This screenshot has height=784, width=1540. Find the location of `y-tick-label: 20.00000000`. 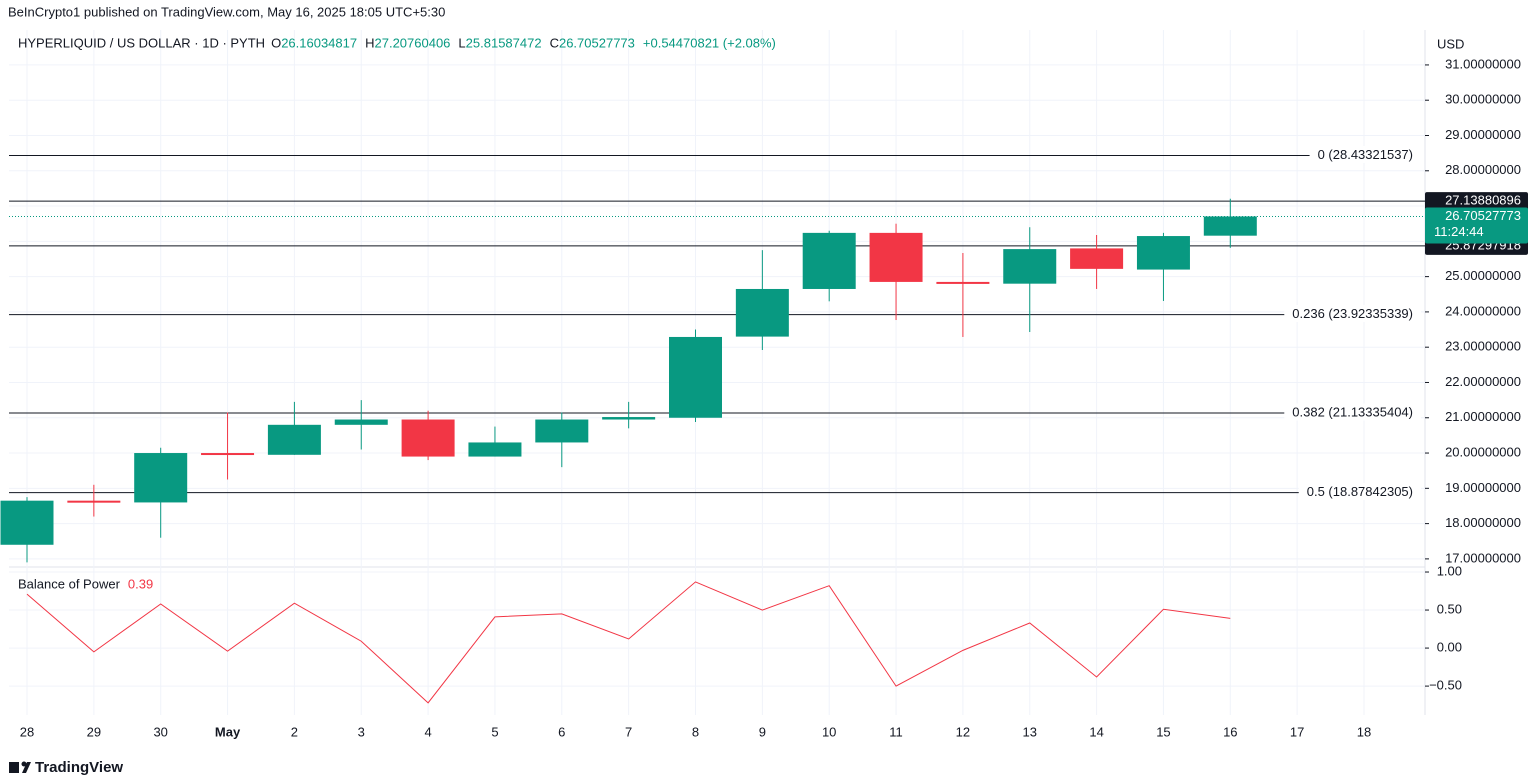

y-tick-label: 20.00000000 is located at coordinates (1483, 451).